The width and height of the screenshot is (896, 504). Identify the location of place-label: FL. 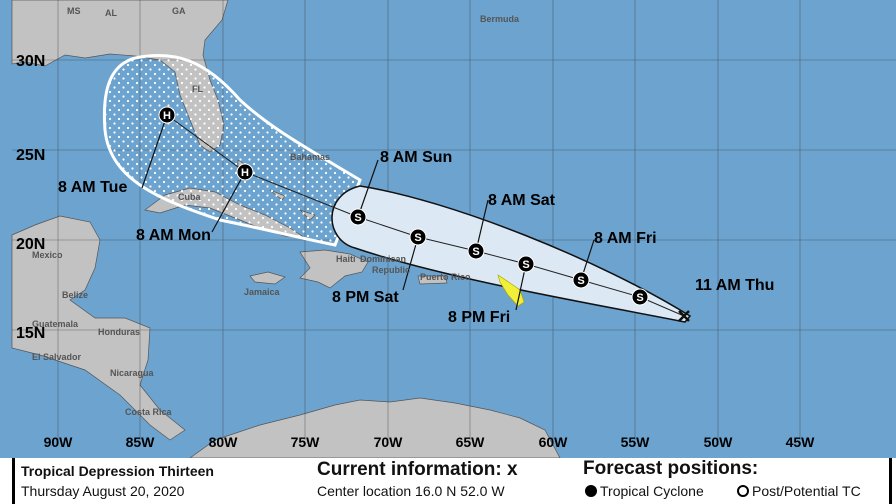
(197, 89).